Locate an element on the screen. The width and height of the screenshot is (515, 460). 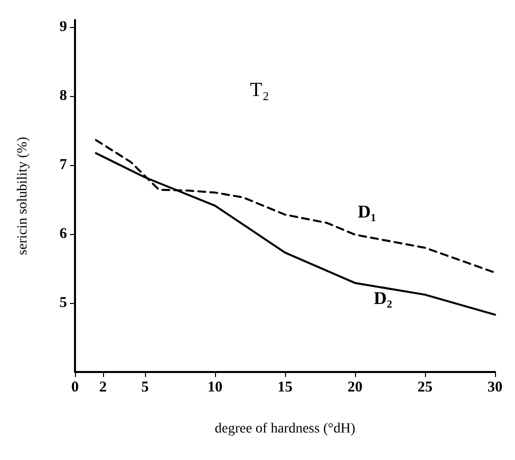
x-tick-label: 0 is located at coordinates (75, 388).